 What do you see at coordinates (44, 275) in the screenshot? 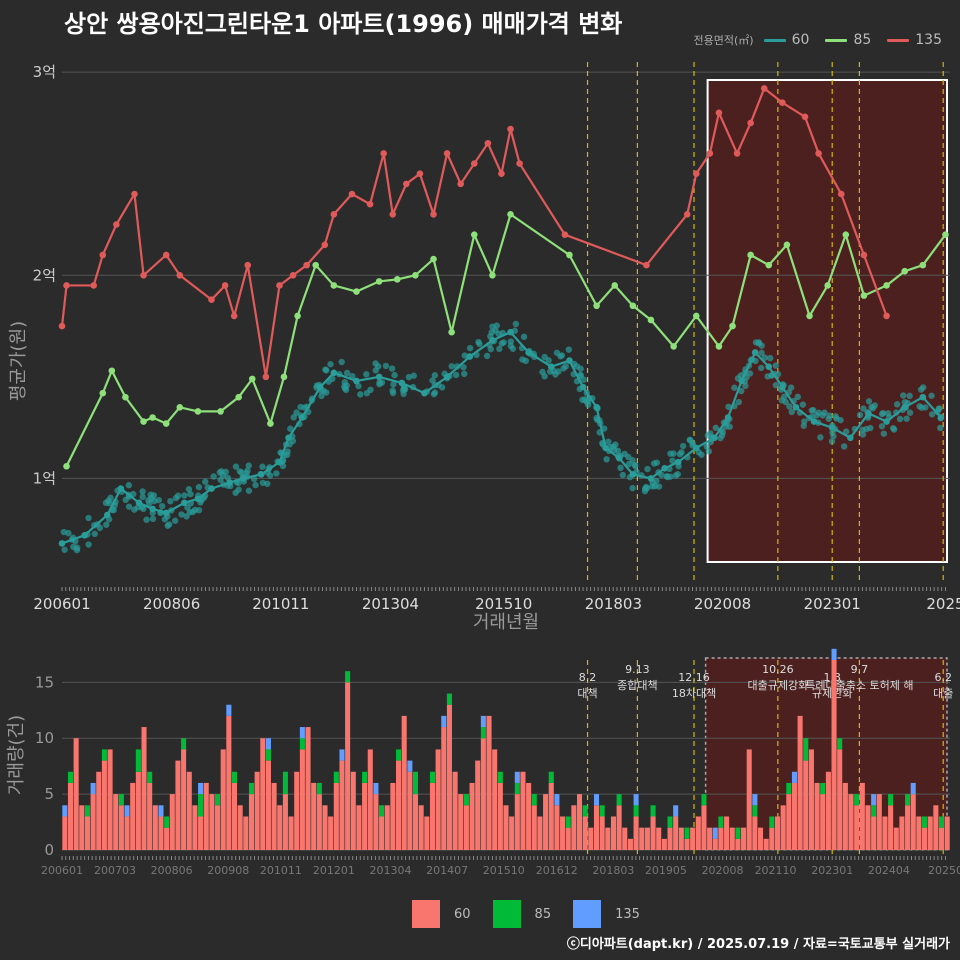
I see `price-ytick-label: 2억` at bounding box center [44, 275].